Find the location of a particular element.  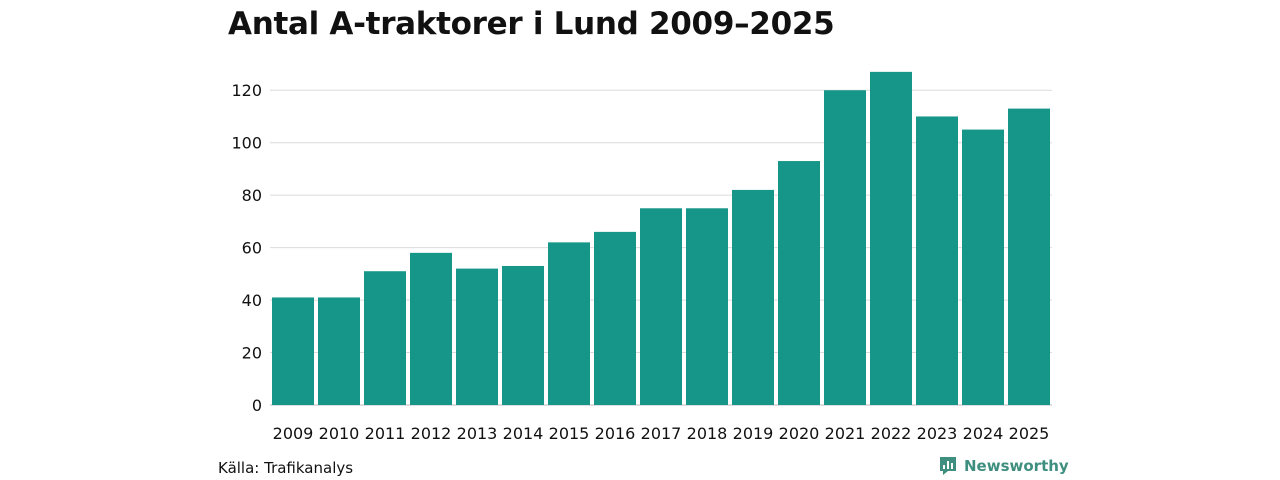

bar-2017 is located at coordinates (661, 306).